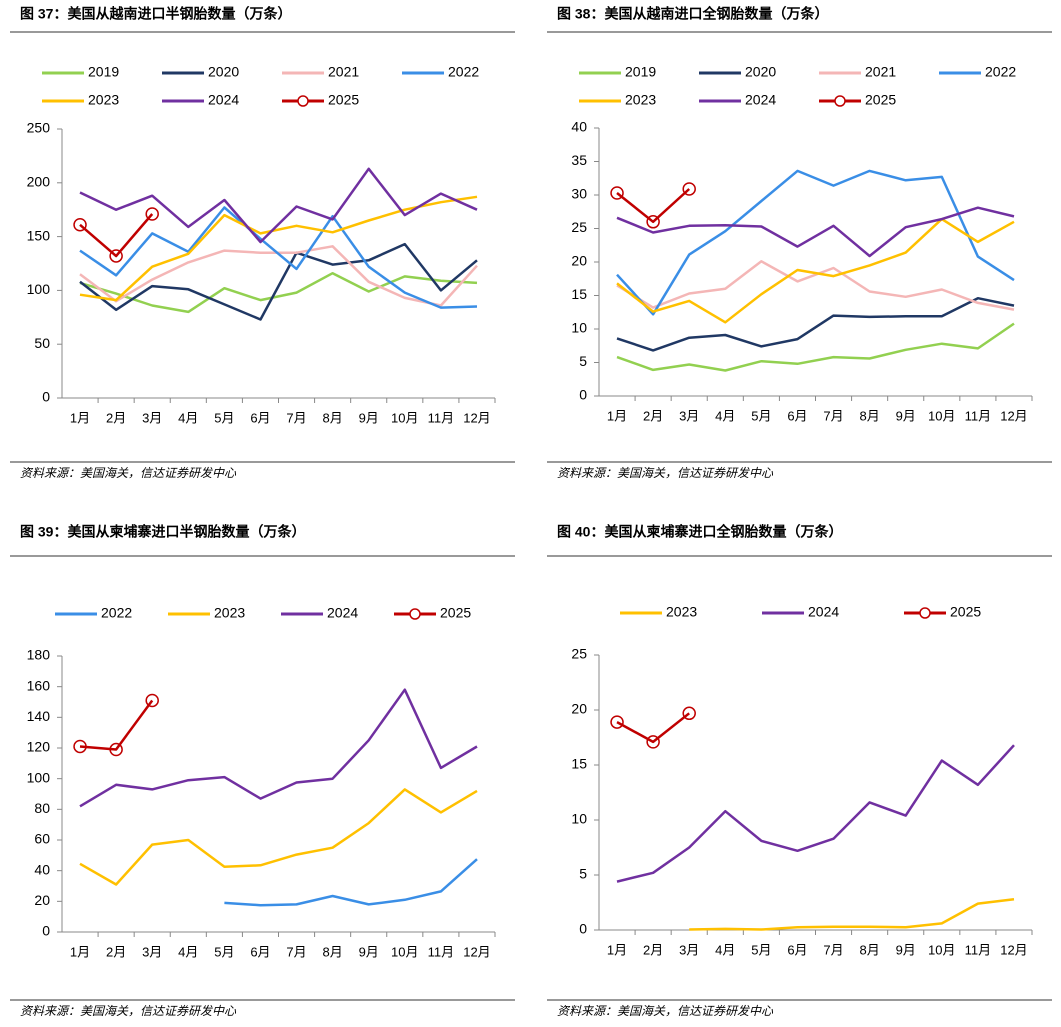 This screenshot has width=1061, height=1027. I want to click on legend-marker, so click(840, 101).